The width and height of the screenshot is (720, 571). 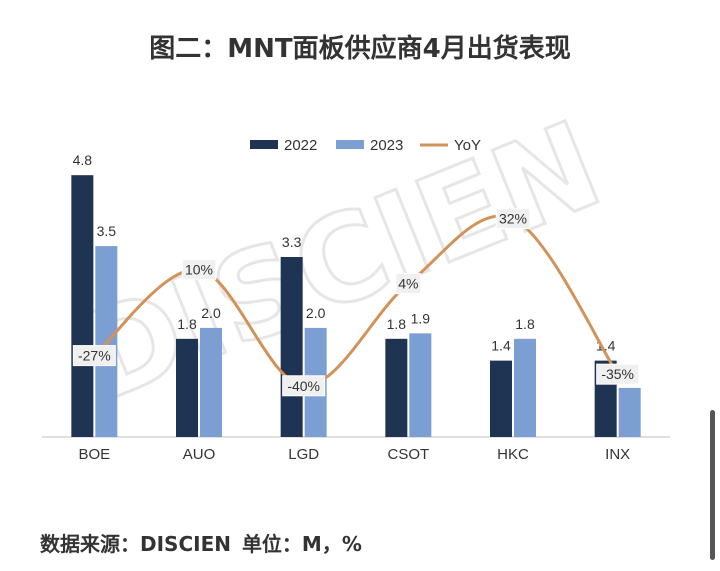 What do you see at coordinates (187, 324) in the screenshot?
I see `data-label-2022-auo: 1.8` at bounding box center [187, 324].